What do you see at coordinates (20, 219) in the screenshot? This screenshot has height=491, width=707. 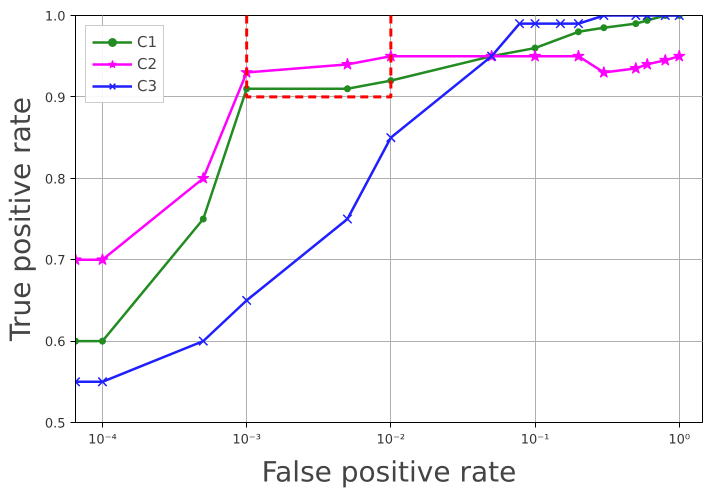 I see `y-axis-title: True positive rate` at bounding box center [20, 219].